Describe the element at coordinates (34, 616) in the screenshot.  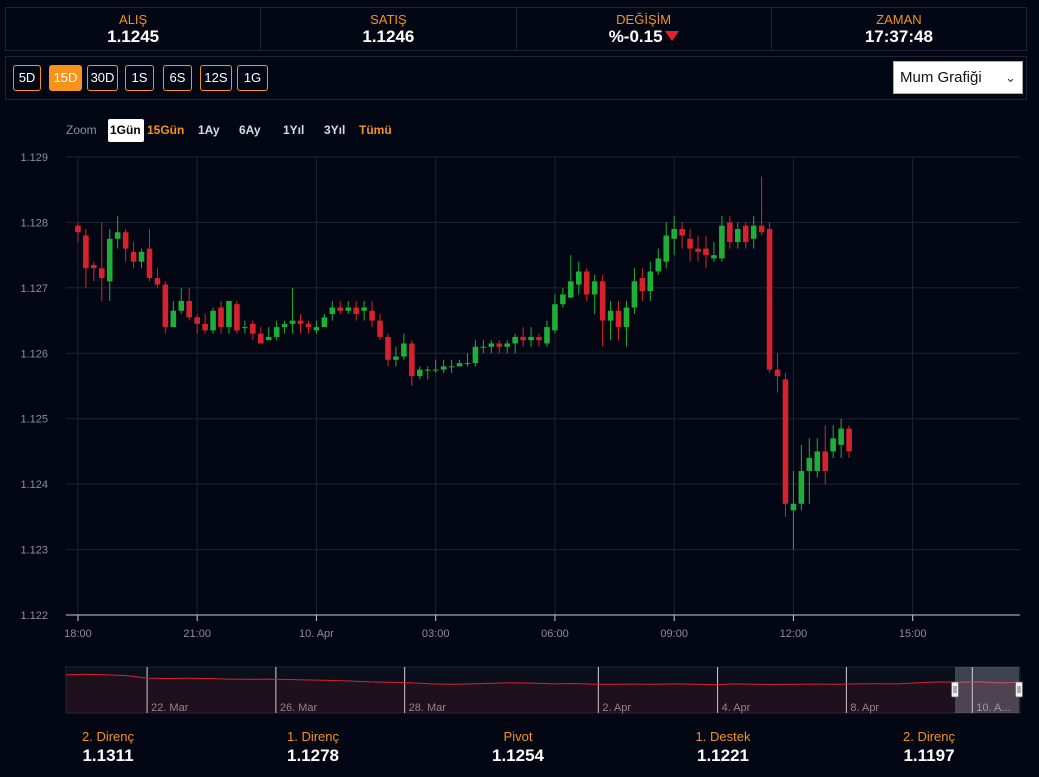
I see `y-tick-label: 1.122` at that location.